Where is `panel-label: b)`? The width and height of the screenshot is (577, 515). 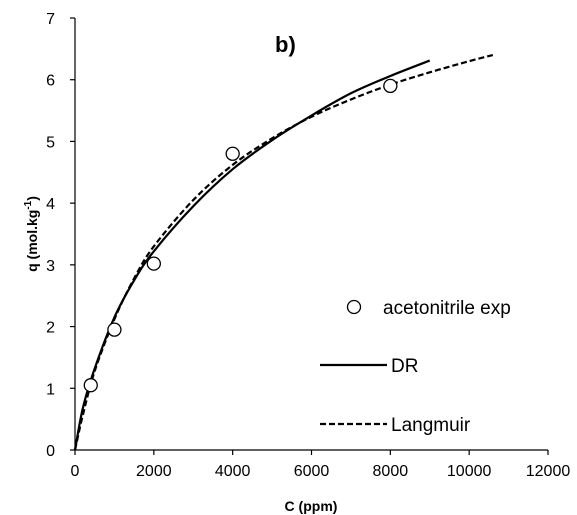 panel-label: b) is located at coordinates (285, 44).